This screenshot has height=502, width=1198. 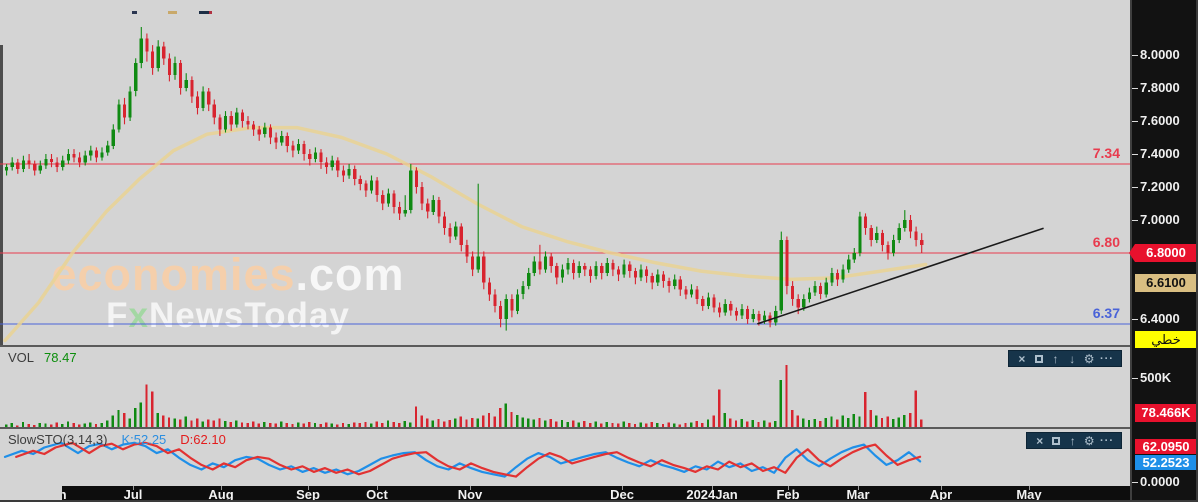 I want to click on stochastic-d-value: D:62.10, so click(x=203, y=439).